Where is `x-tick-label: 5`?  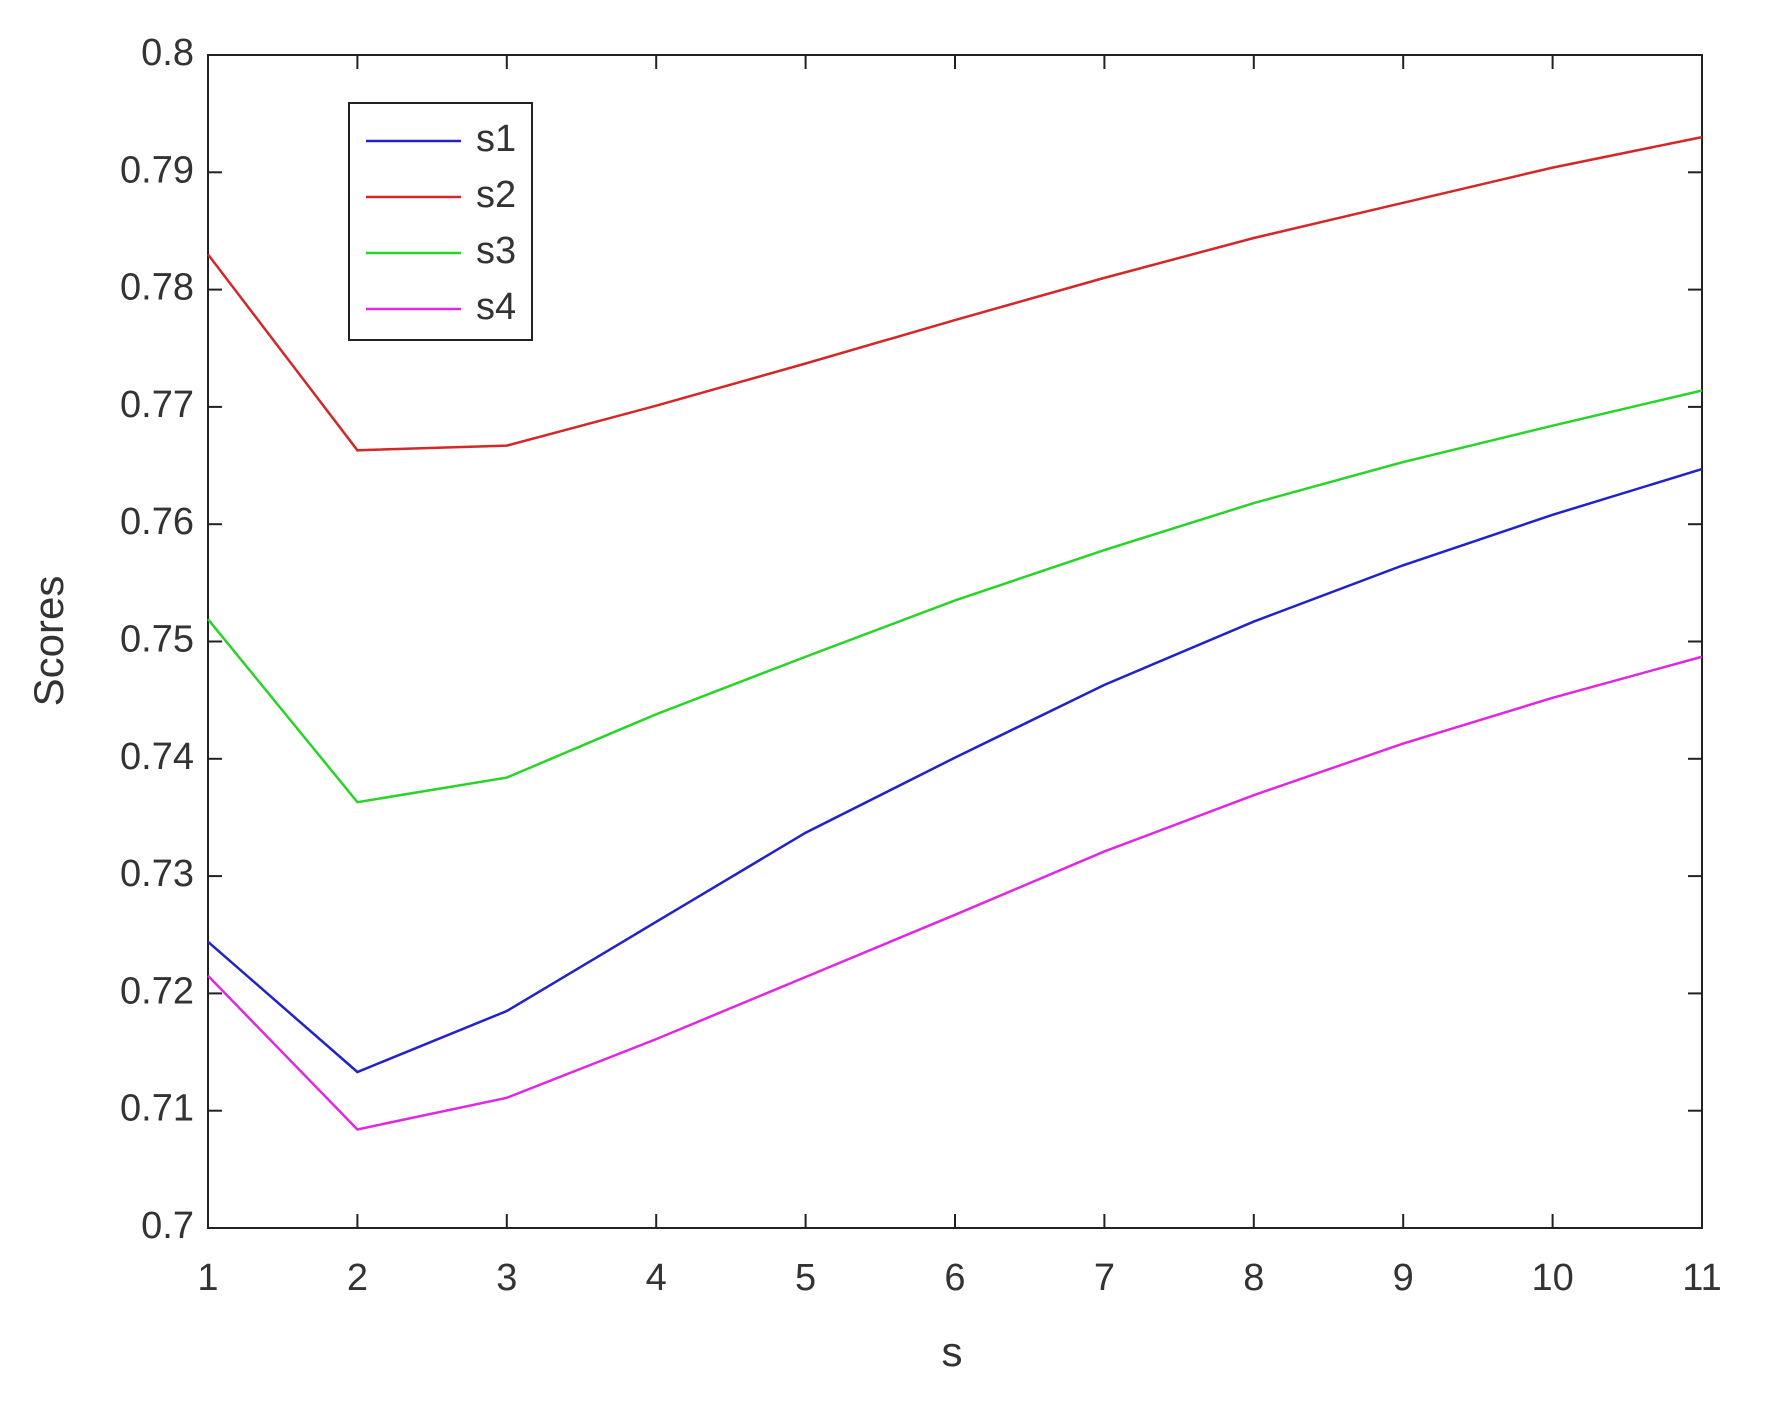
x-tick-label: 5 is located at coordinates (805, 1278).